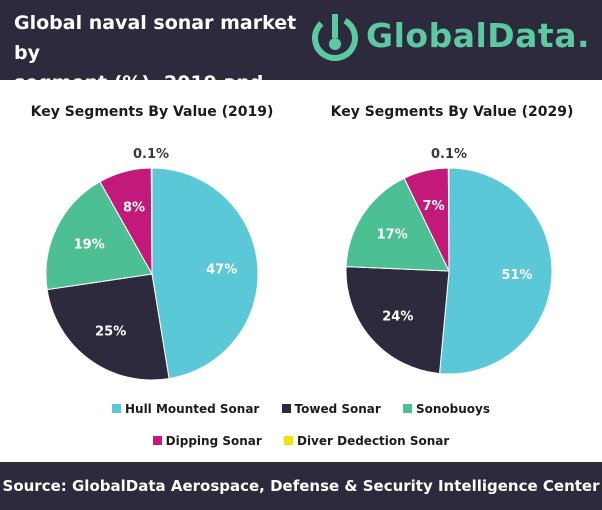 This screenshot has height=510, width=602. I want to click on legend-row-2: Dipping Sonar Diver Dedection Sonar, so click(301, 441).